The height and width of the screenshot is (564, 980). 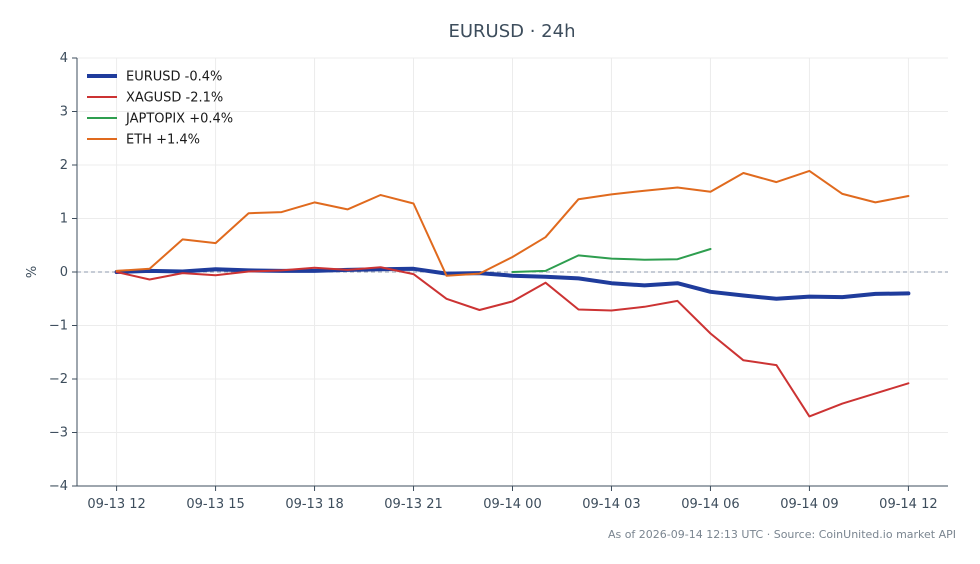 I want to click on legend-label-2: JAPTOPIX +0.4%, so click(x=179, y=119).